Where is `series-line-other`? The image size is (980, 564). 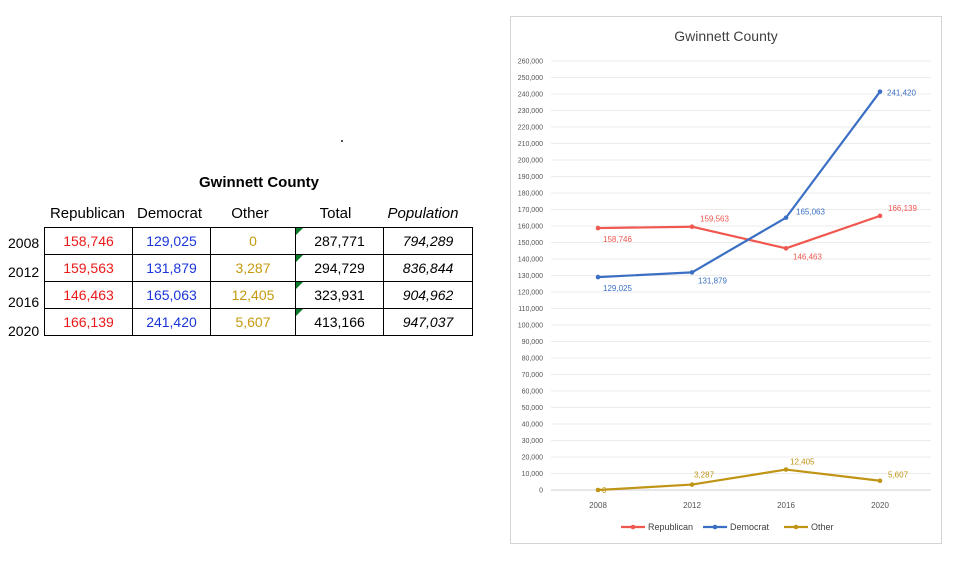 series-line-other is located at coordinates (739, 480).